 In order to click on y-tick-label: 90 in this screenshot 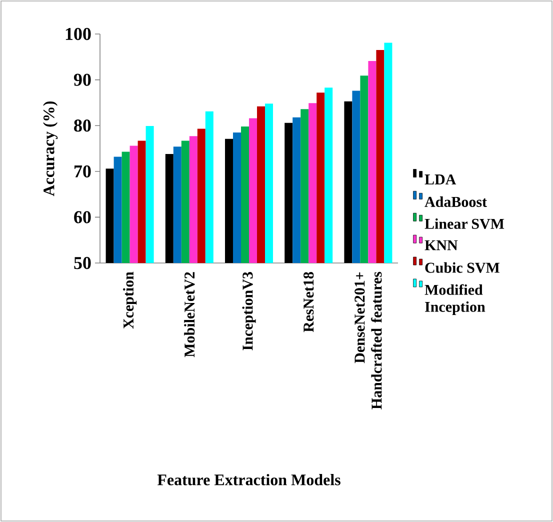, I will do `click(82, 80)`.